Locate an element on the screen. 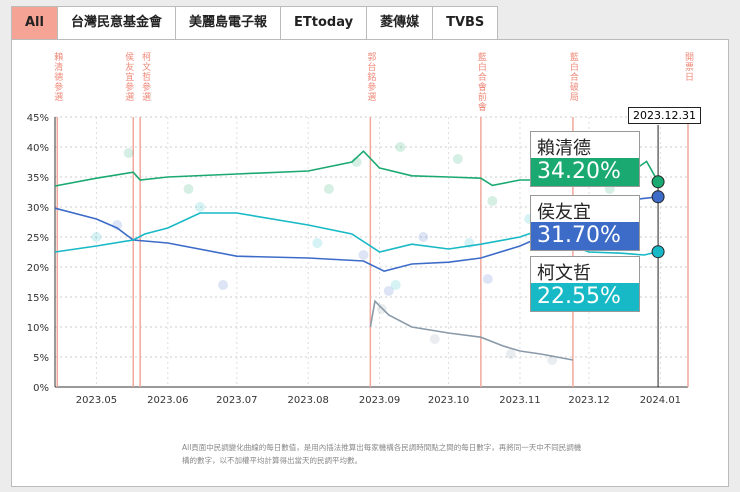  y-tick-label: 25% is located at coordinates (38, 238).